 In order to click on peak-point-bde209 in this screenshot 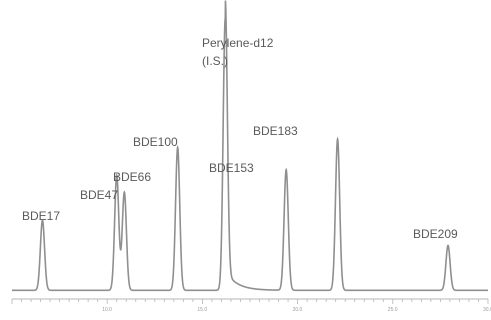, I will do `click(448, 245)`.